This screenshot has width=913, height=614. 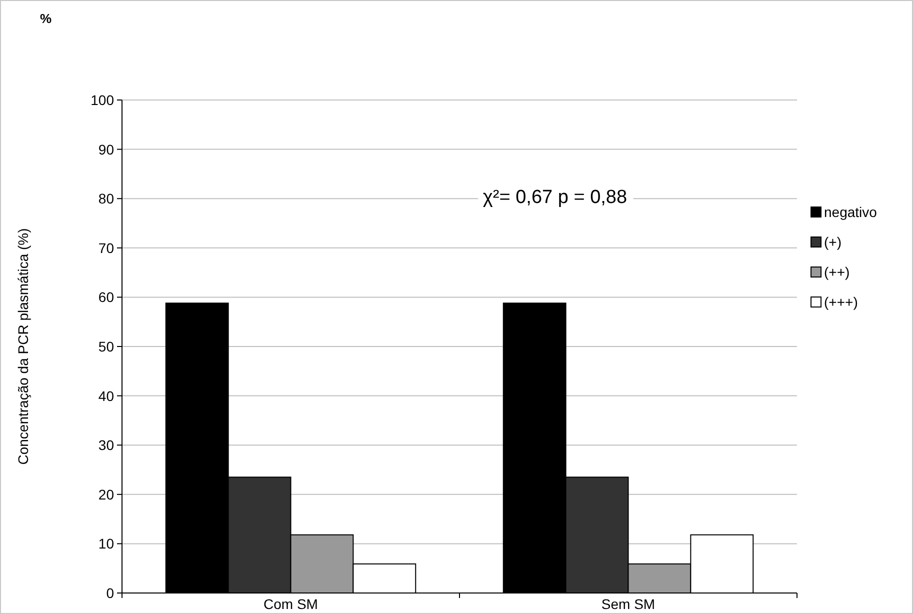 What do you see at coordinates (106, 149) in the screenshot?
I see `y-tick-label: 90` at bounding box center [106, 149].